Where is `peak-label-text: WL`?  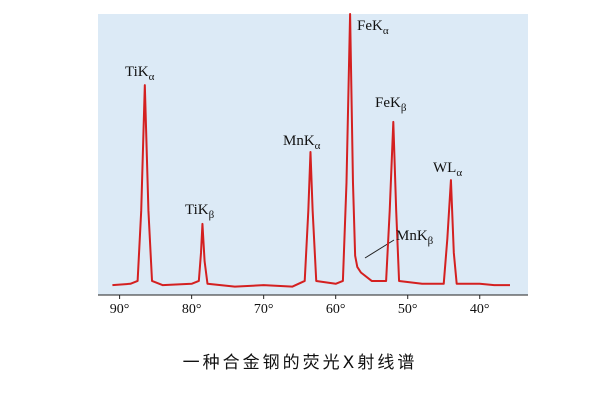
peak-label-text: WL is located at coordinates (444, 168).